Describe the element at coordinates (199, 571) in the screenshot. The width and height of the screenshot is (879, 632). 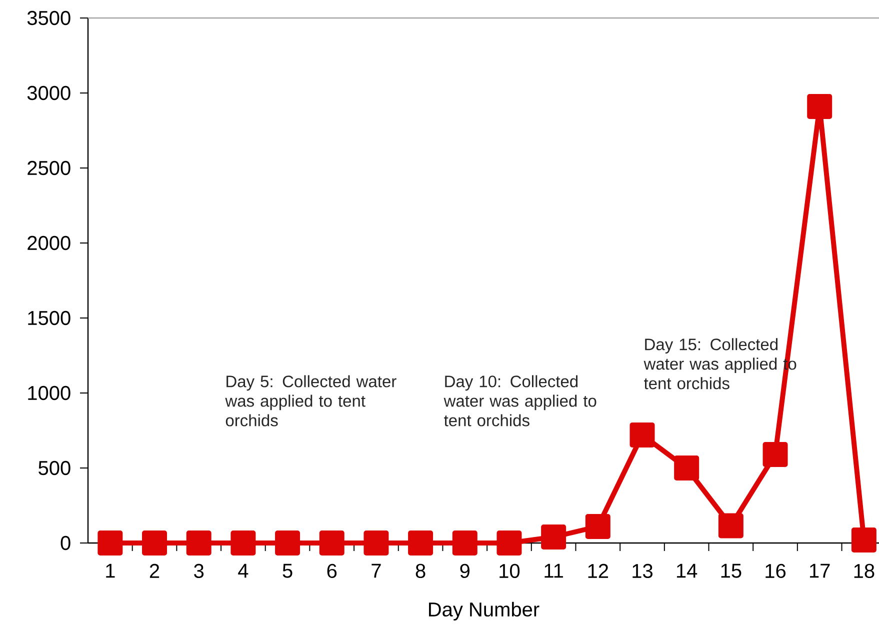
I see `x-tick-label: 3` at that location.